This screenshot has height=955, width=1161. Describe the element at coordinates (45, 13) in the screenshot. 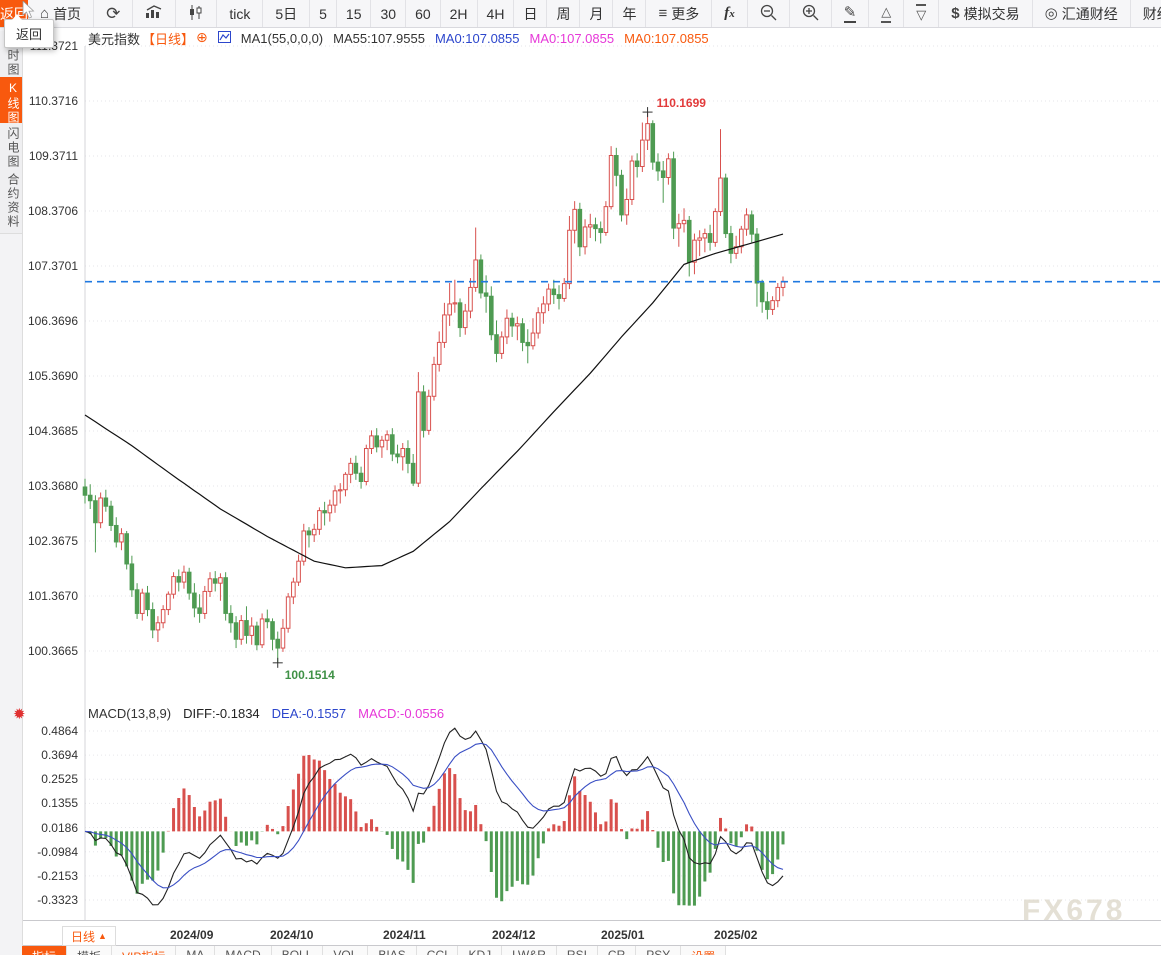

I see `home-icon: ⌂` at that location.